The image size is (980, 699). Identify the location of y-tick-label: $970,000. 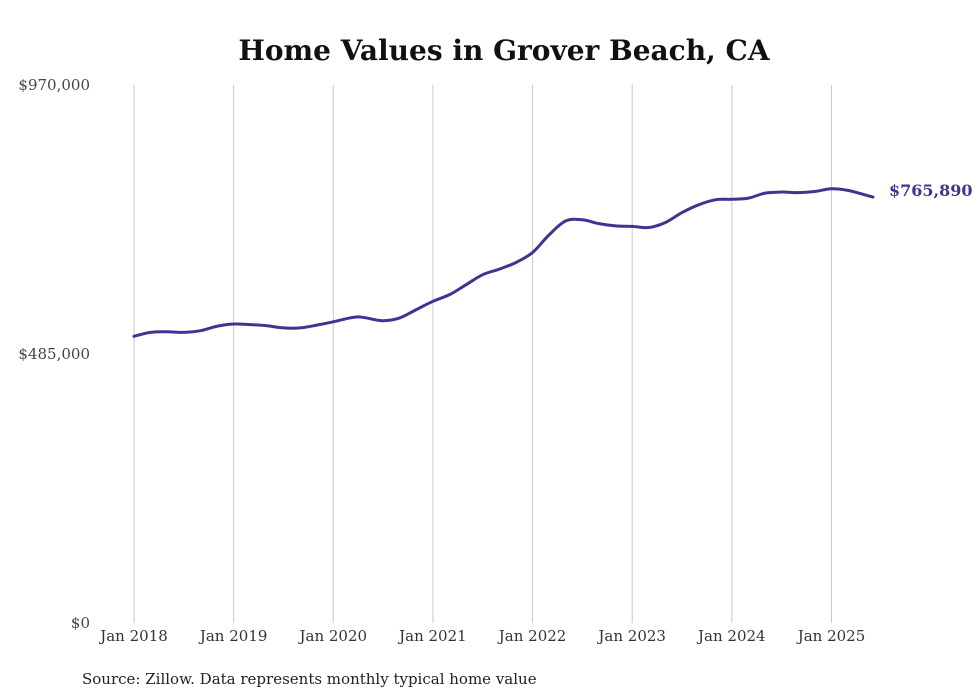
(54, 85).